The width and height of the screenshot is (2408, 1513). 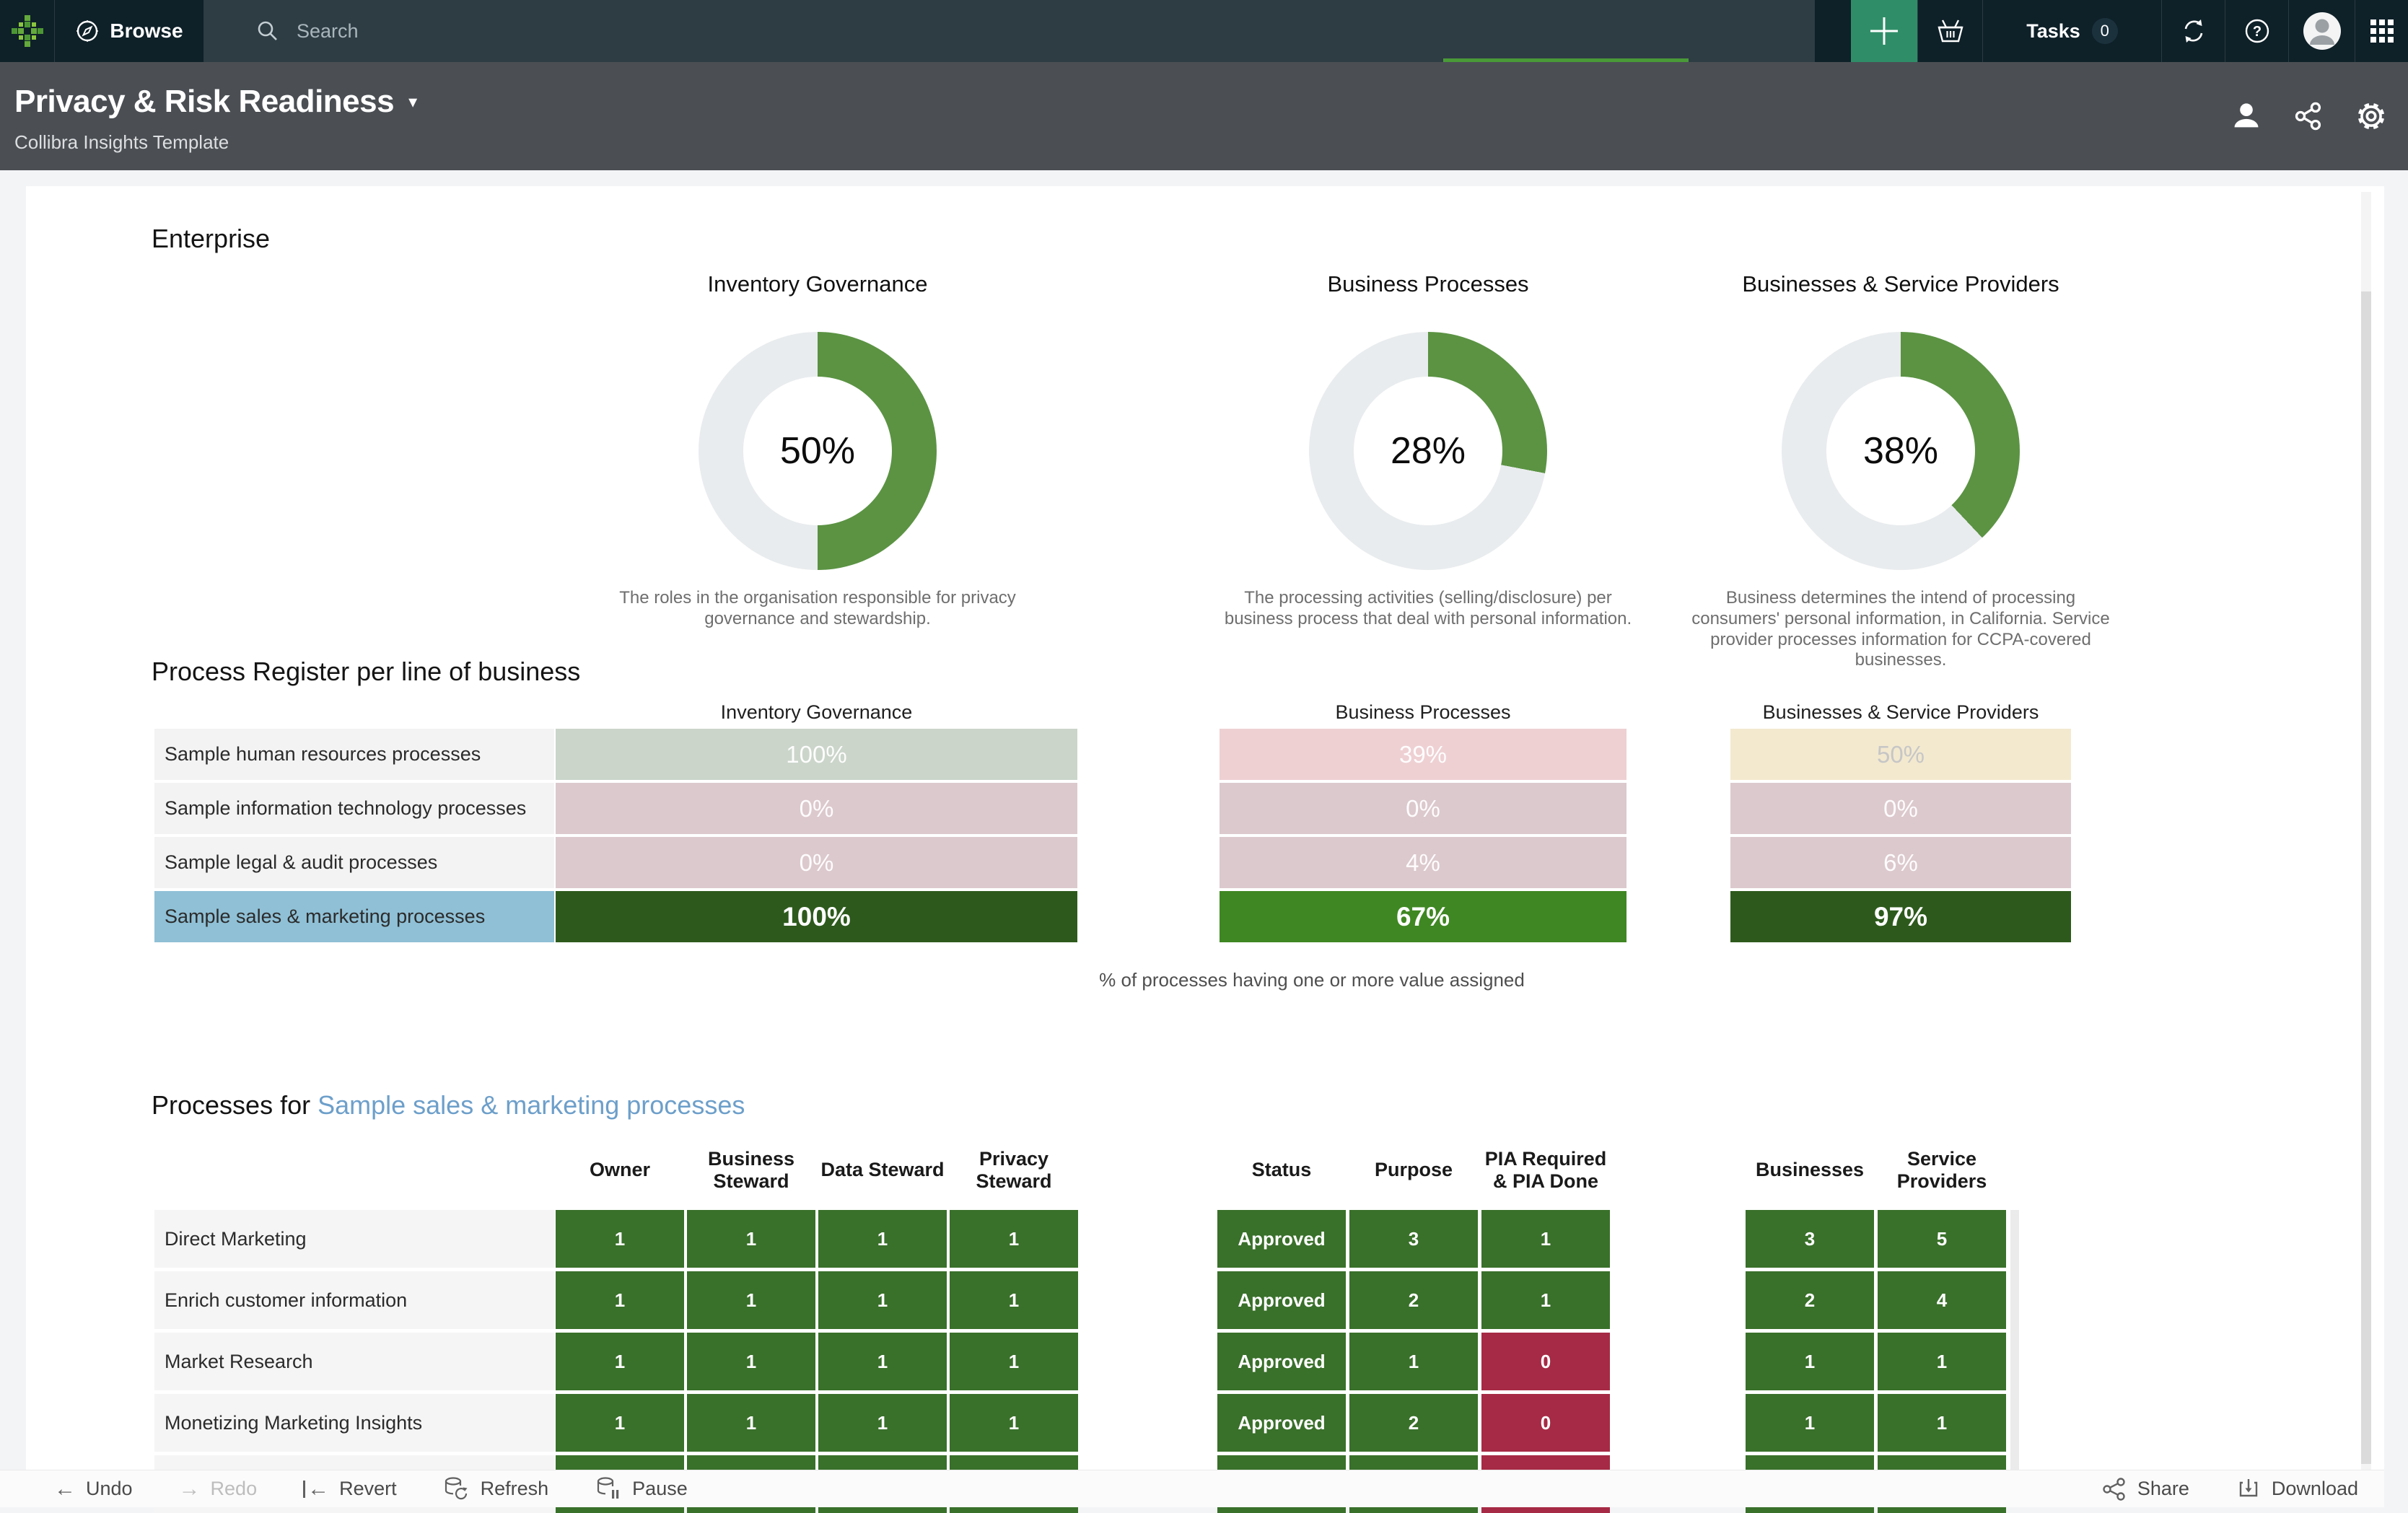 I want to click on processes-table-scrollbar, so click(x=2014, y=1340).